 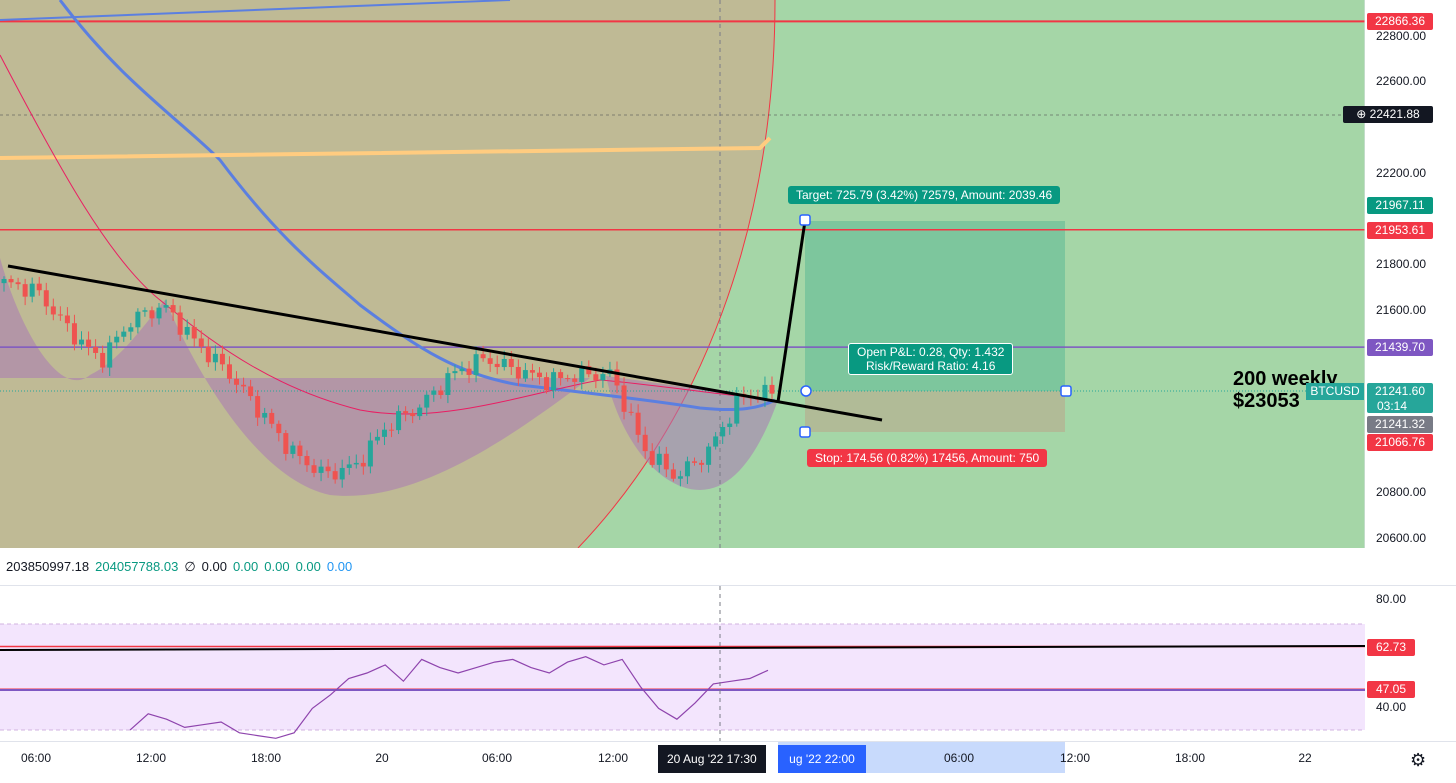 I want to click on price-level-tag: 21439.70, so click(x=1400, y=348).